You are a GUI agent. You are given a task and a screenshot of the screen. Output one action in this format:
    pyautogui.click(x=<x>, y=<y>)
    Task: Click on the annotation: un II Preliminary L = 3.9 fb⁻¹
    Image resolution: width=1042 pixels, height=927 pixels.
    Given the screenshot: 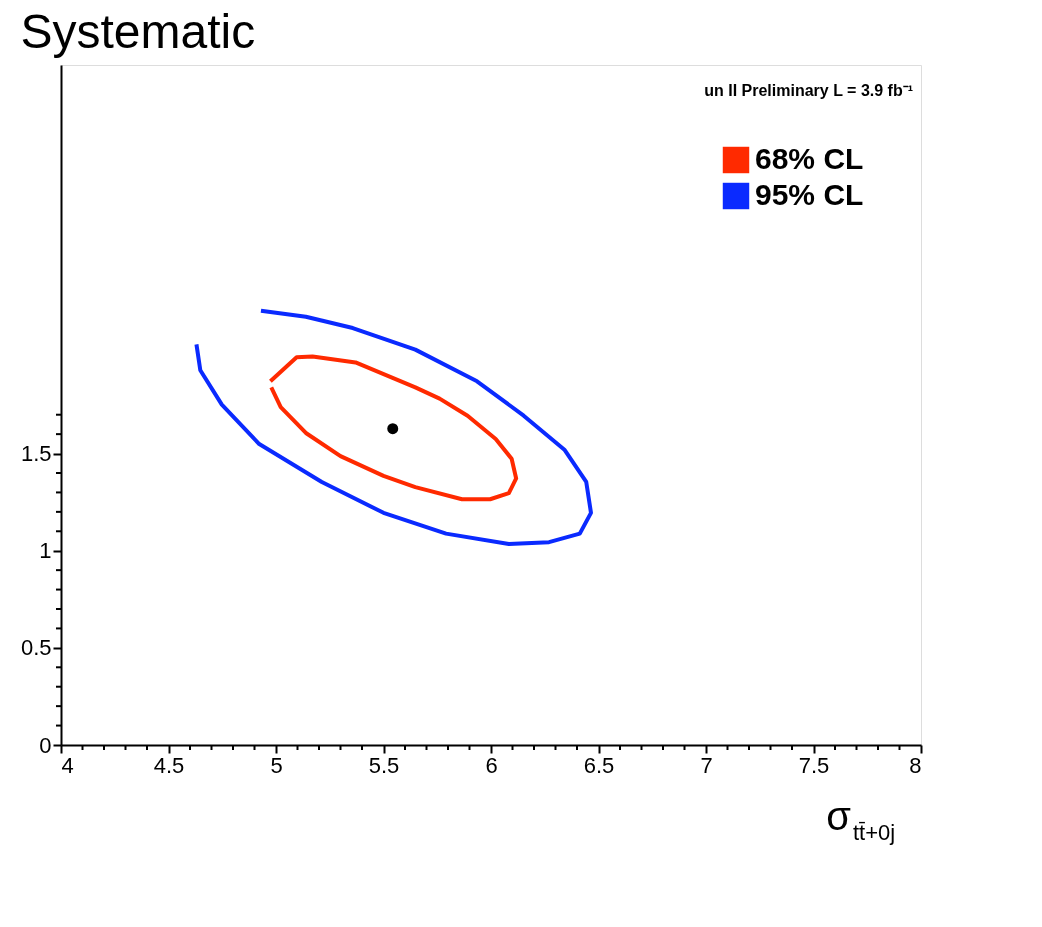 What is the action you would take?
    pyautogui.click(x=808, y=90)
    